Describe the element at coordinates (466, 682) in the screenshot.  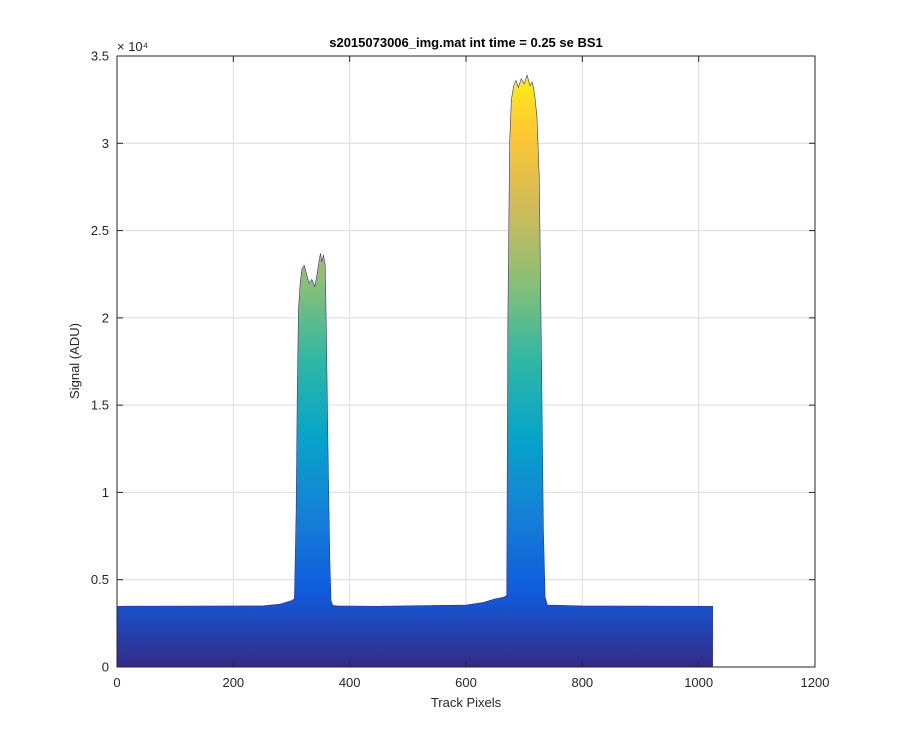
I see `x-tick-label: 600` at that location.